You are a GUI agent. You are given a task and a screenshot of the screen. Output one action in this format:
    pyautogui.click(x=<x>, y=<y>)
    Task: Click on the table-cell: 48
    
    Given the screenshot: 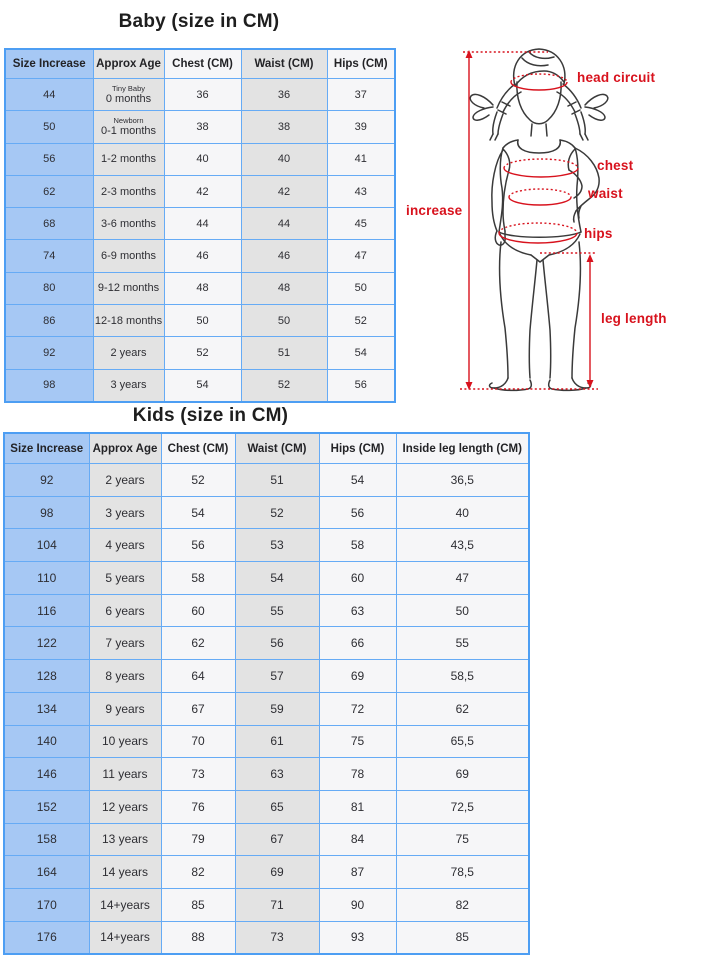 What is the action you would take?
    pyautogui.click(x=284, y=288)
    